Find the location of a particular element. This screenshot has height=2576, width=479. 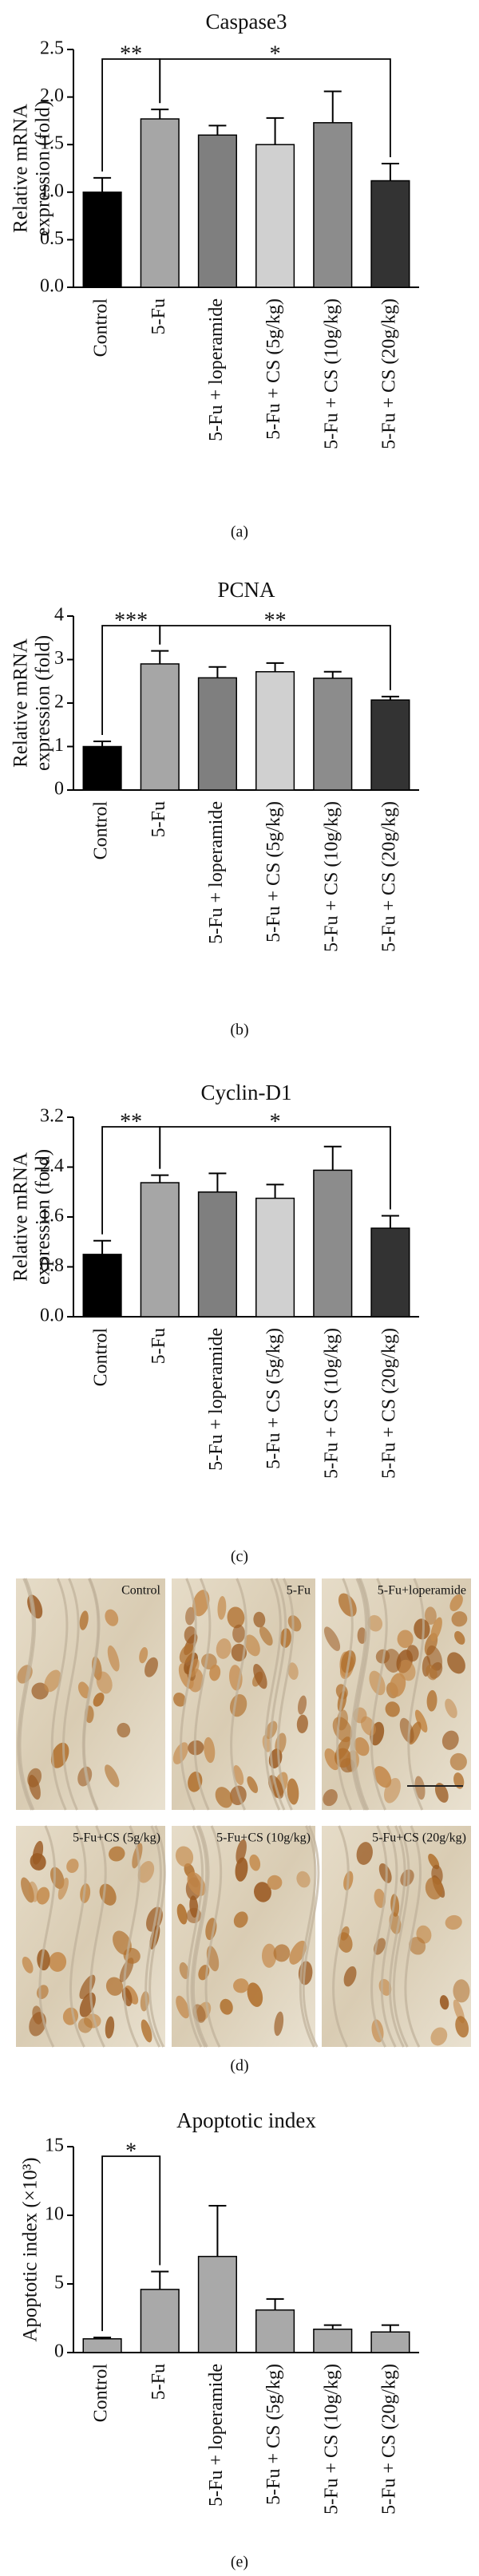

y-tick-label: 1.6 is located at coordinates (52, 1216).